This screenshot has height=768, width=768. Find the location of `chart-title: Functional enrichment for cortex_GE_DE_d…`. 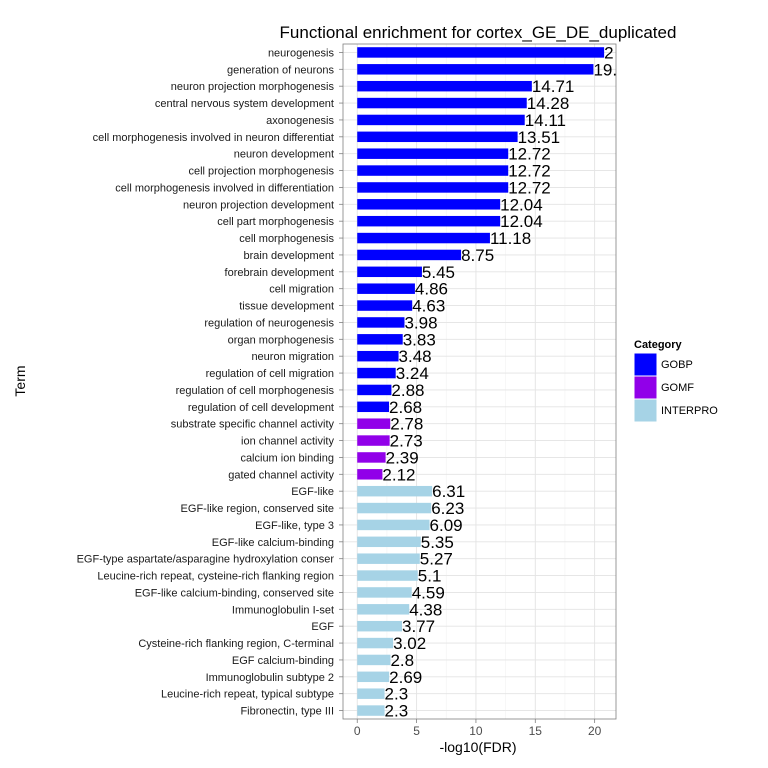

chart-title: Functional enrichment for cortex_GE_DE_d… is located at coordinates (478, 32).